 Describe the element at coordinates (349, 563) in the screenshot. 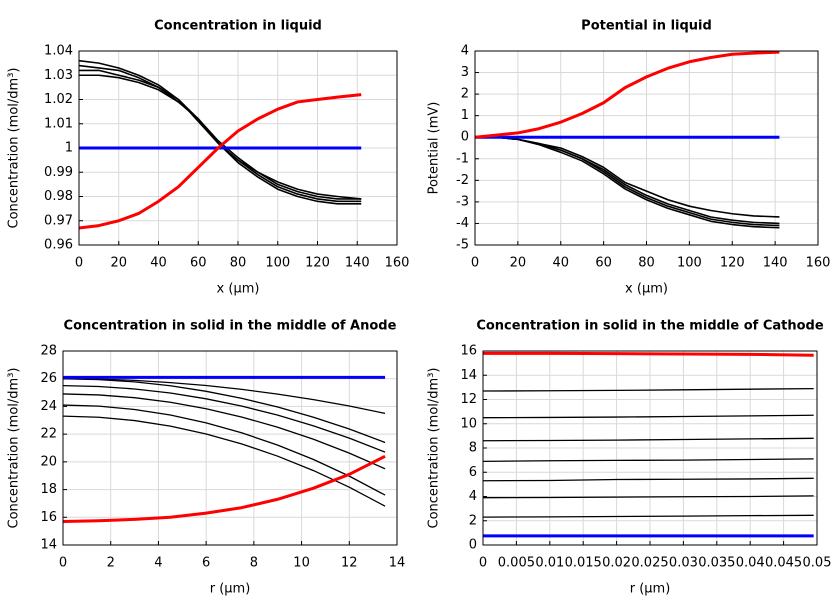

I see `x-tick-label: 12` at that location.